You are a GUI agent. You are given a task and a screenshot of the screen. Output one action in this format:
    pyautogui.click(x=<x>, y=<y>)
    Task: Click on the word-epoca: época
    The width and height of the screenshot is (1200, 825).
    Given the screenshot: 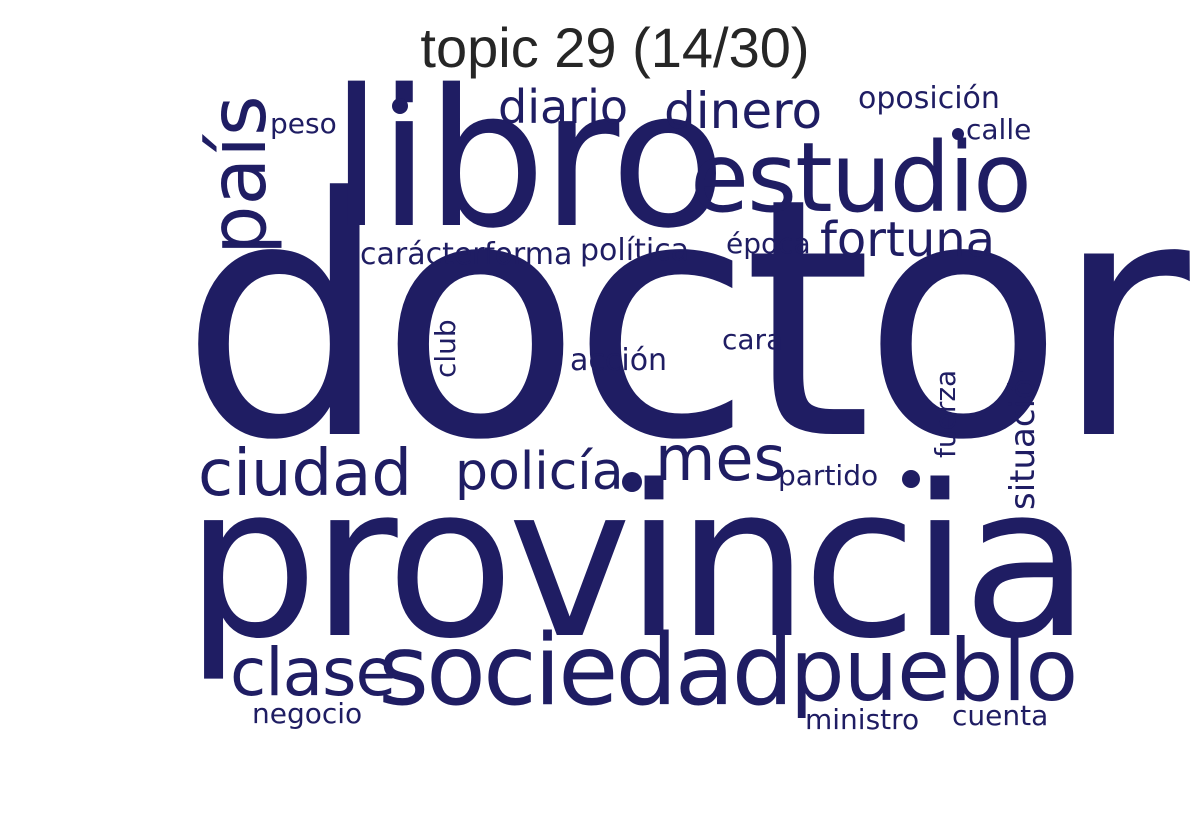 What is the action you would take?
    pyautogui.click(x=768, y=243)
    